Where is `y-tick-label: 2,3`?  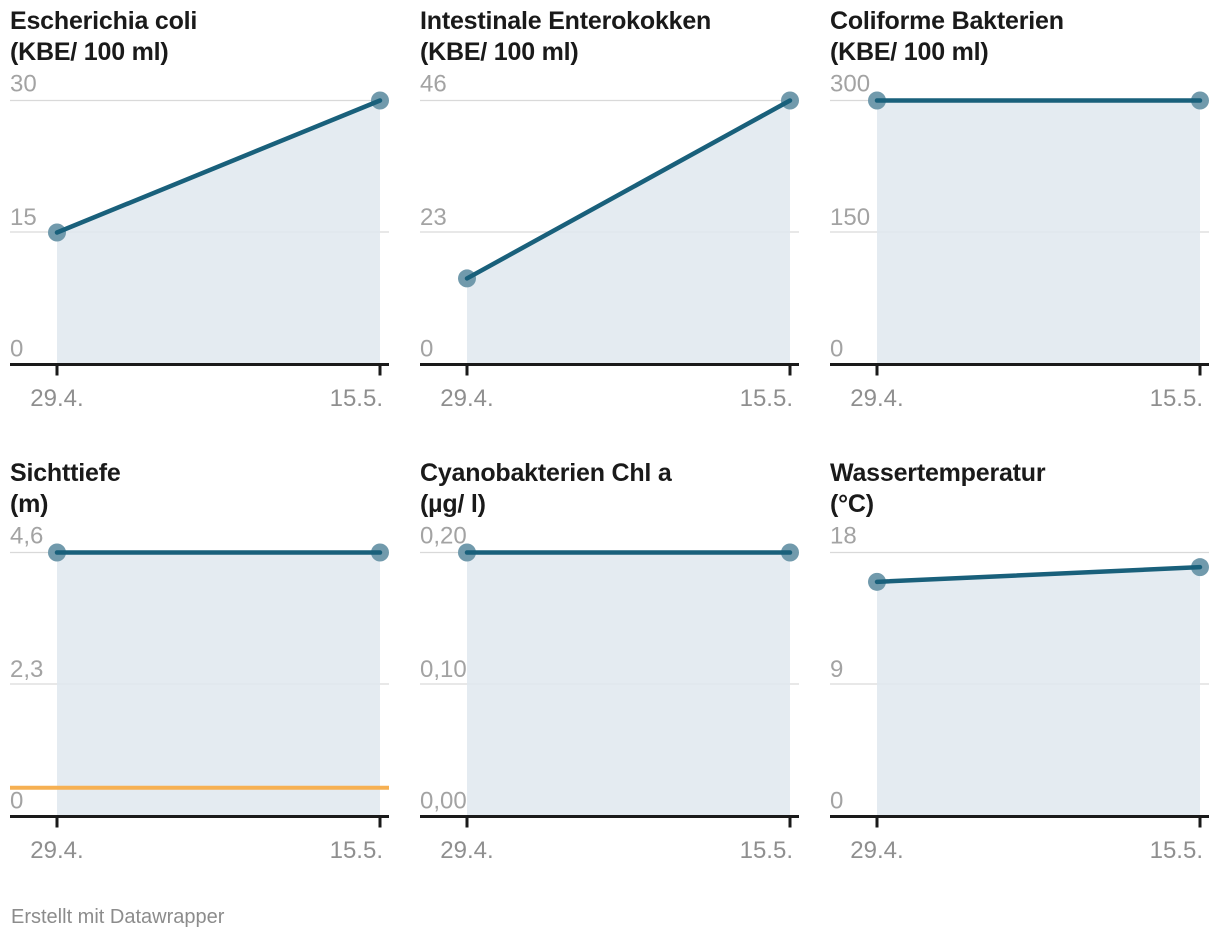
y-tick-label: 2,3 is located at coordinates (26, 669).